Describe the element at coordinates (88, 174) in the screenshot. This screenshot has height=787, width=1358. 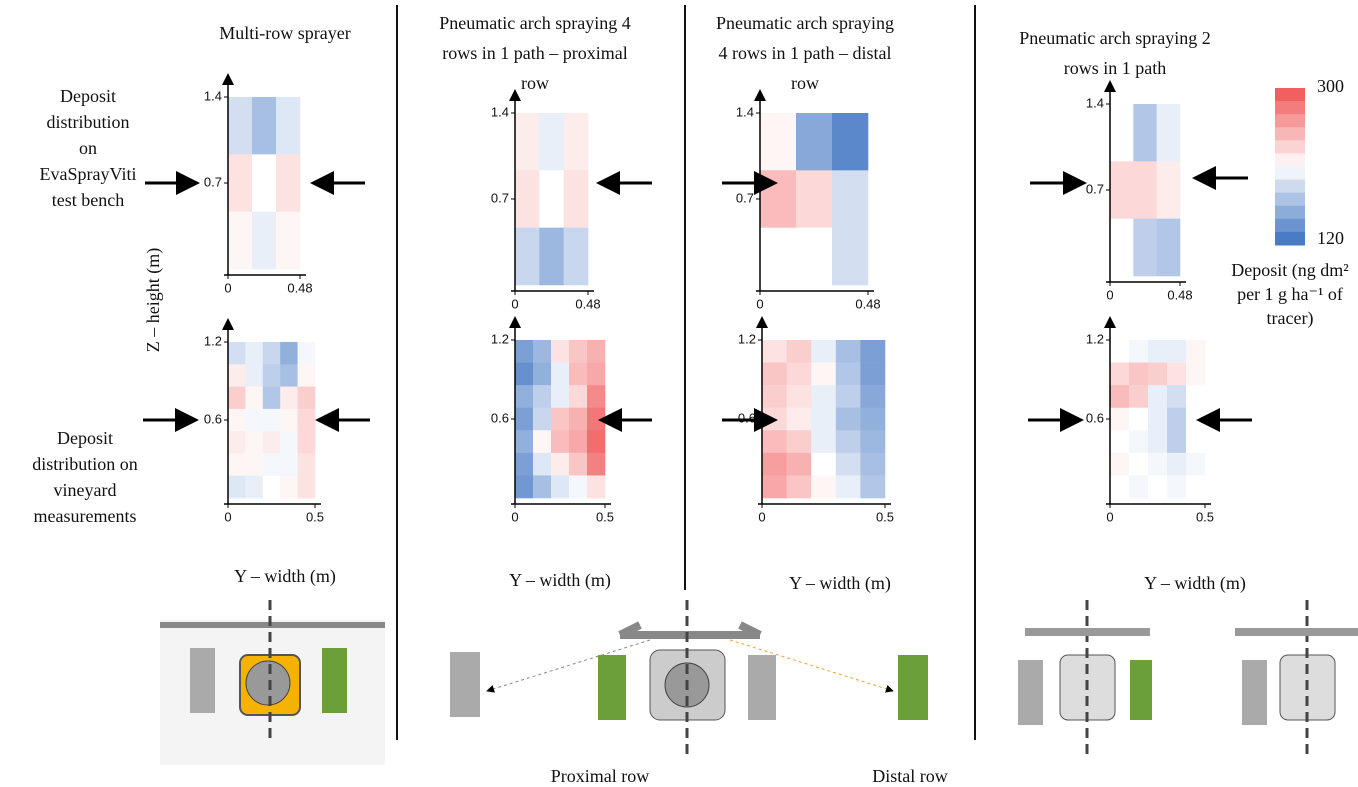
I see `row-label: EvaSprayViti` at that location.